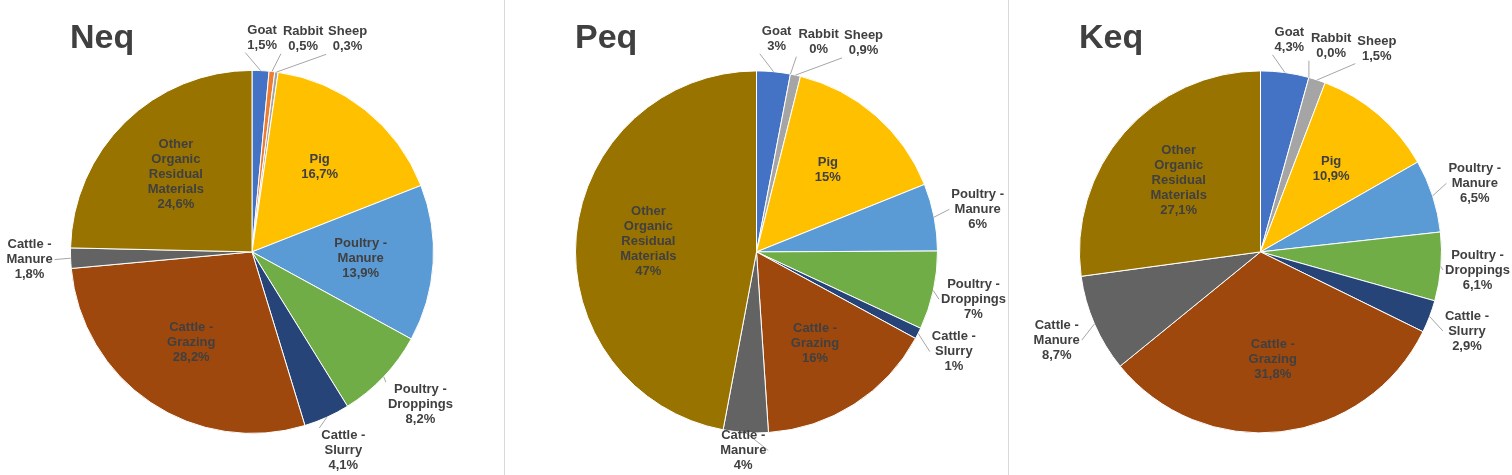 The height and width of the screenshot is (475, 1512). What do you see at coordinates (420, 419) in the screenshot?
I see `data-label: 8,2%` at bounding box center [420, 419].